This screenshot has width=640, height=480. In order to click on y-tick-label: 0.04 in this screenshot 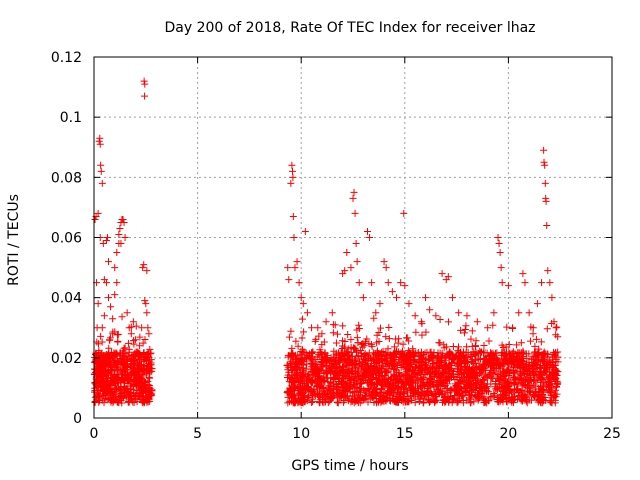, I will do `click(66, 299)`.